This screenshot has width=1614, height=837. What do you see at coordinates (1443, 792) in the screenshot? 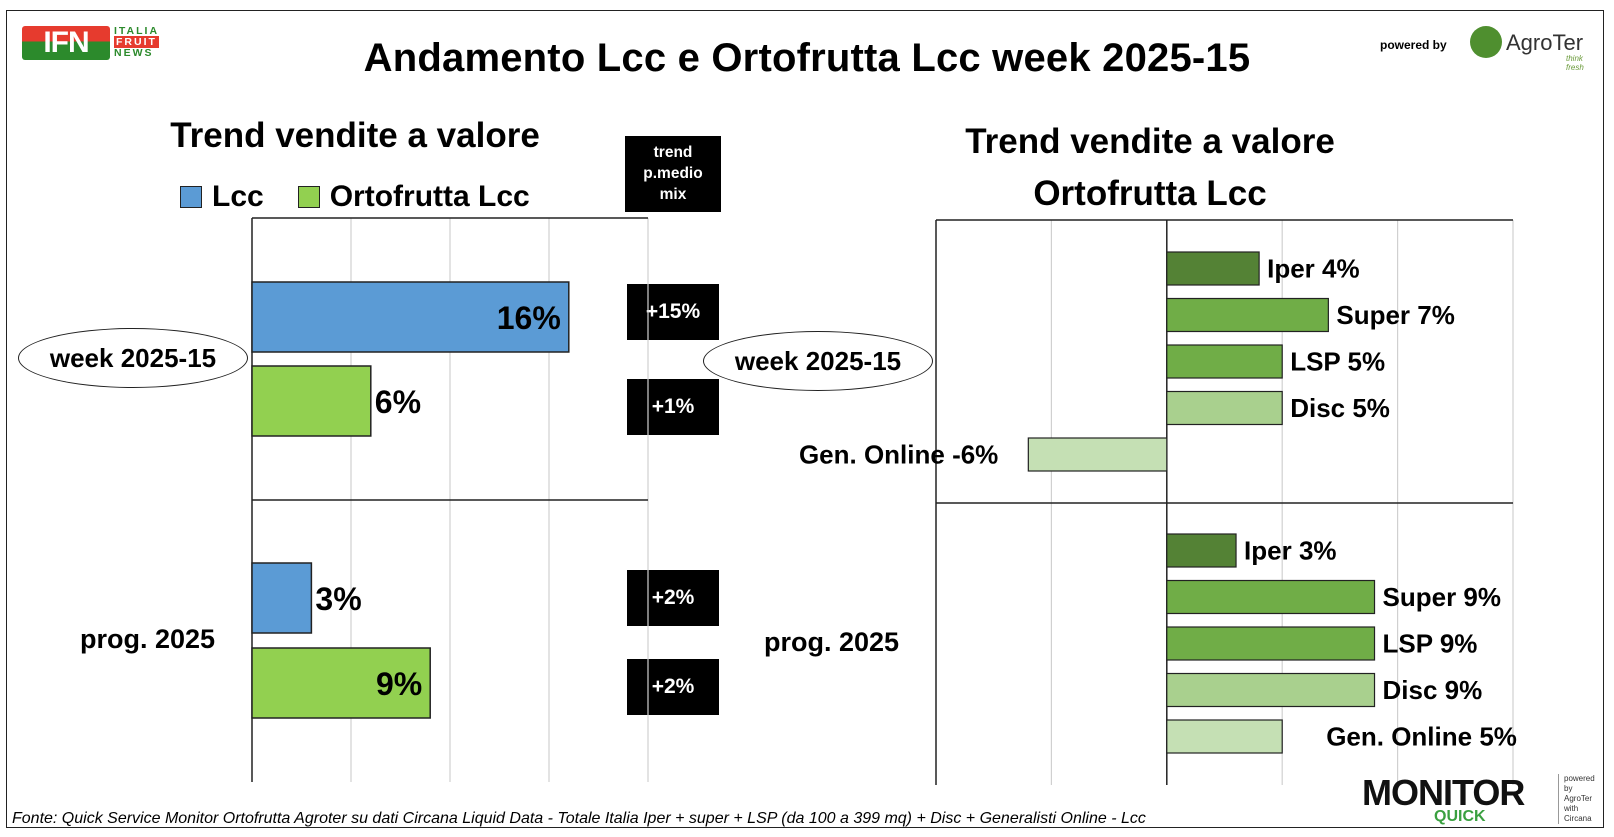
I see `monitor-logo-main: MONITOR` at bounding box center [1443, 792].